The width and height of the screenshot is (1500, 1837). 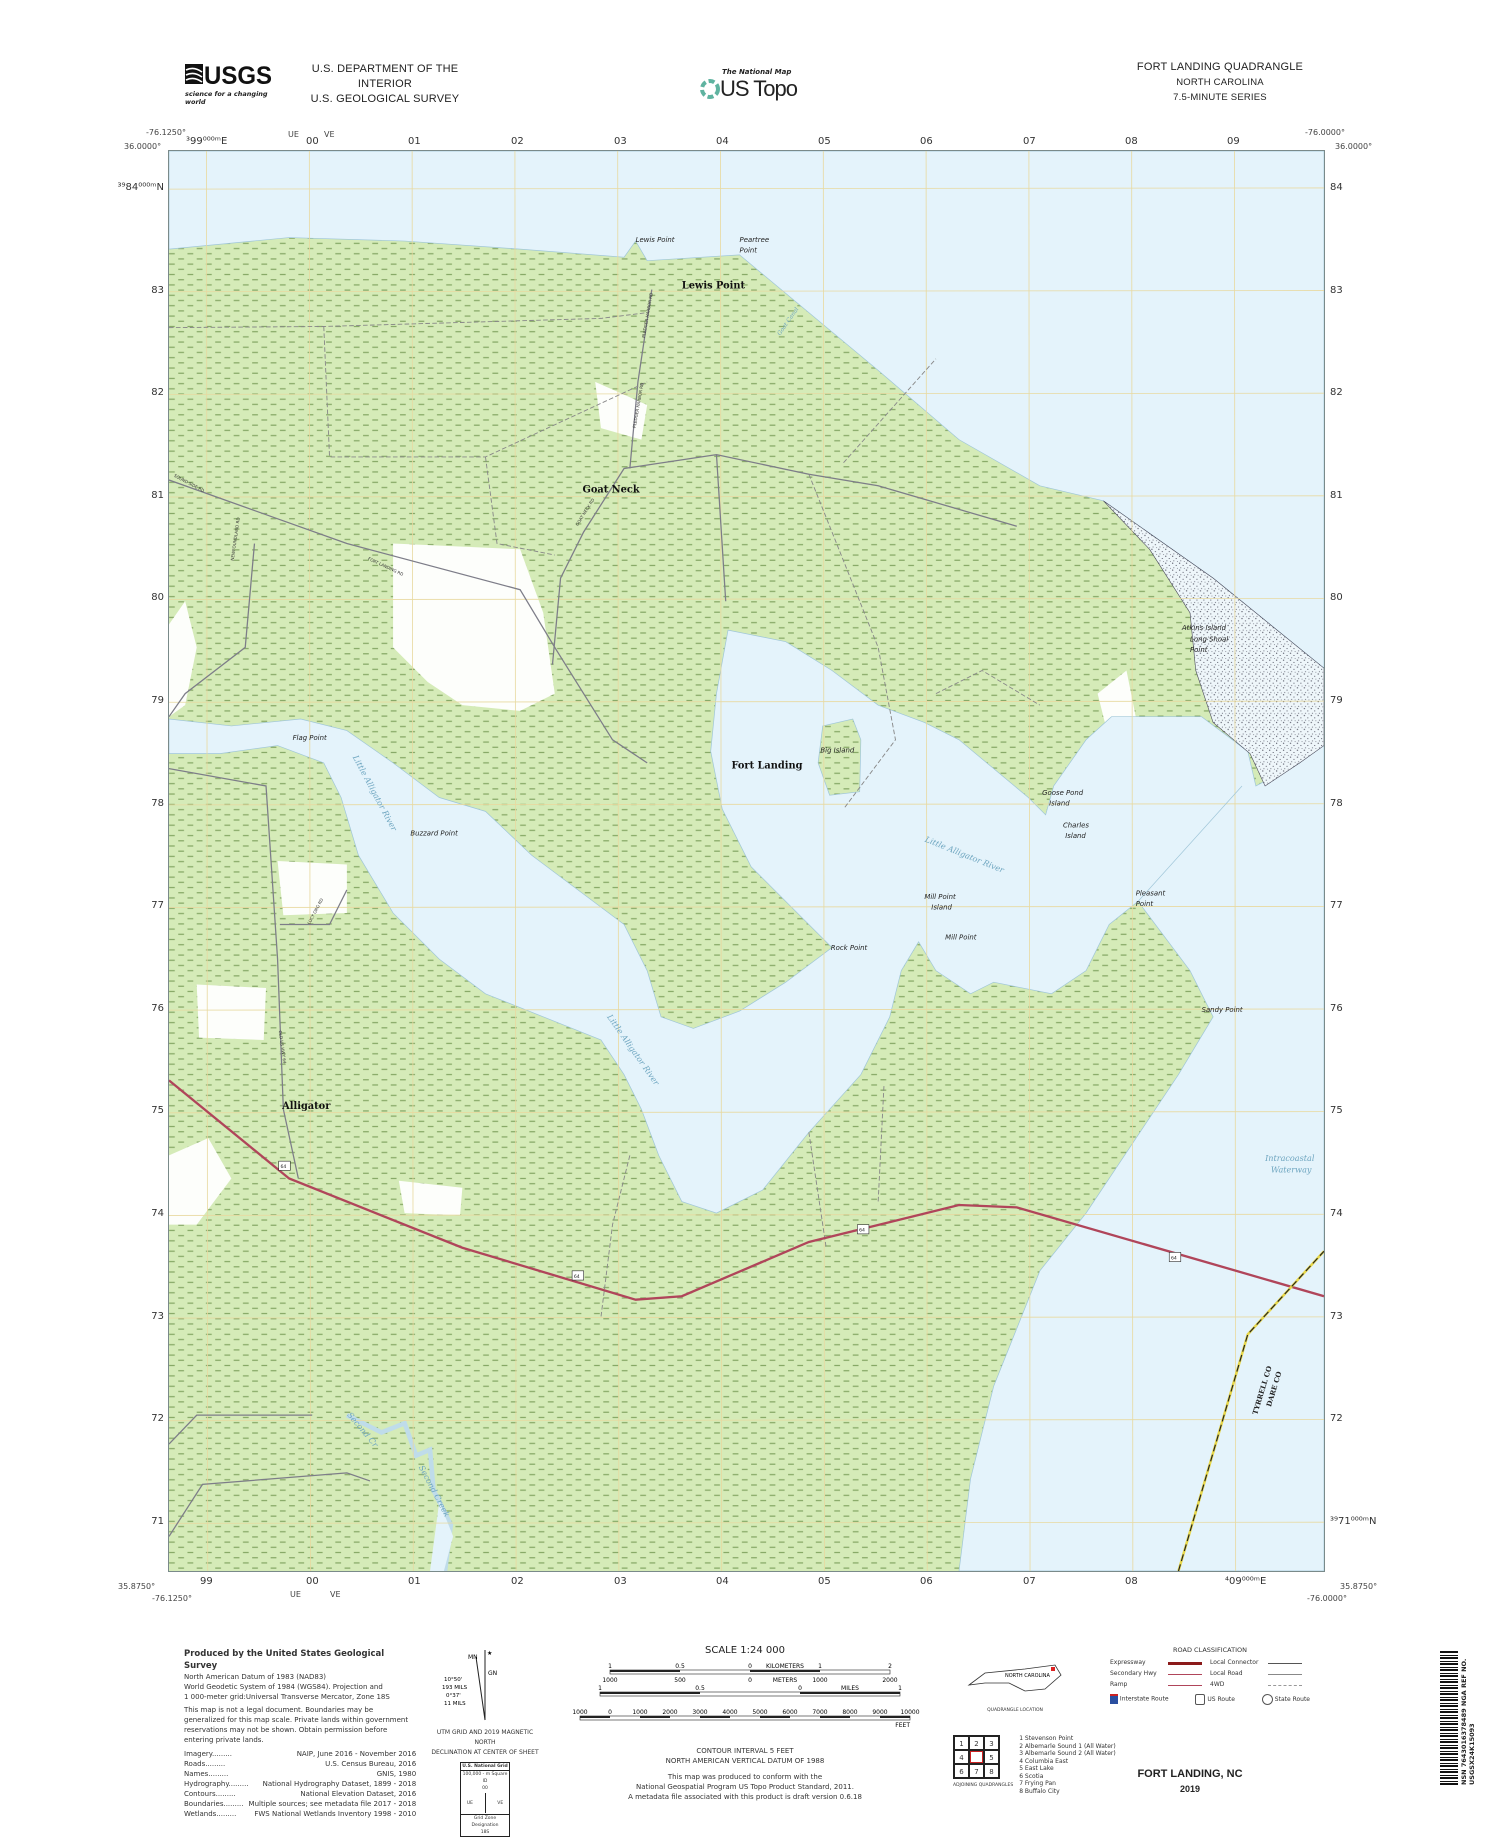 I want to click on label-big-island: Big Island, so click(x=837, y=750).